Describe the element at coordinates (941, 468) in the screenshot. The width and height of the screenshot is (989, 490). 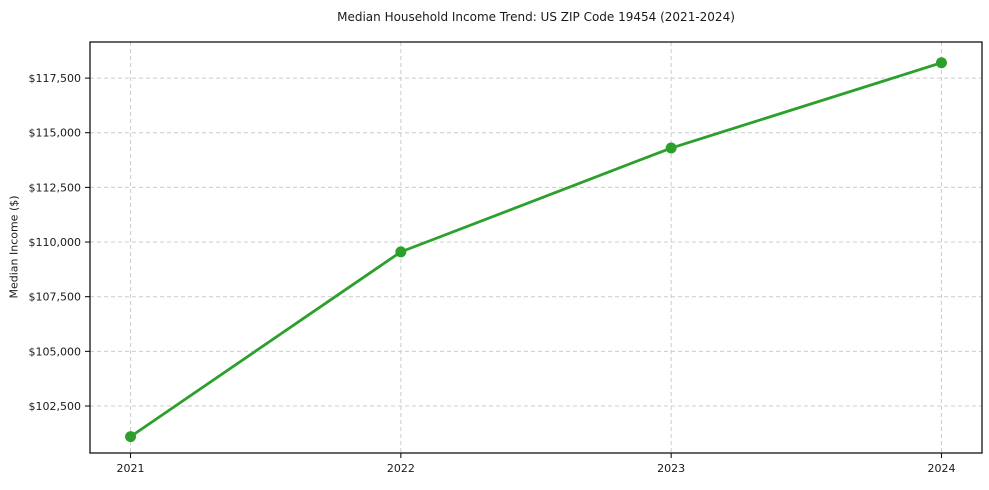
I see `x-tick-label: 2024` at that location.